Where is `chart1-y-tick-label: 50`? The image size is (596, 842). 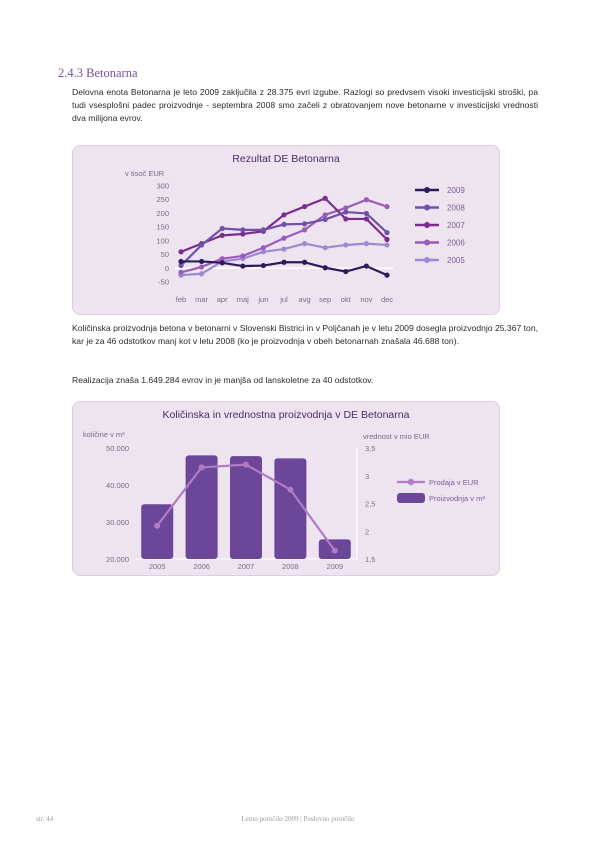 chart1-y-tick-label: 50 is located at coordinates (165, 254).